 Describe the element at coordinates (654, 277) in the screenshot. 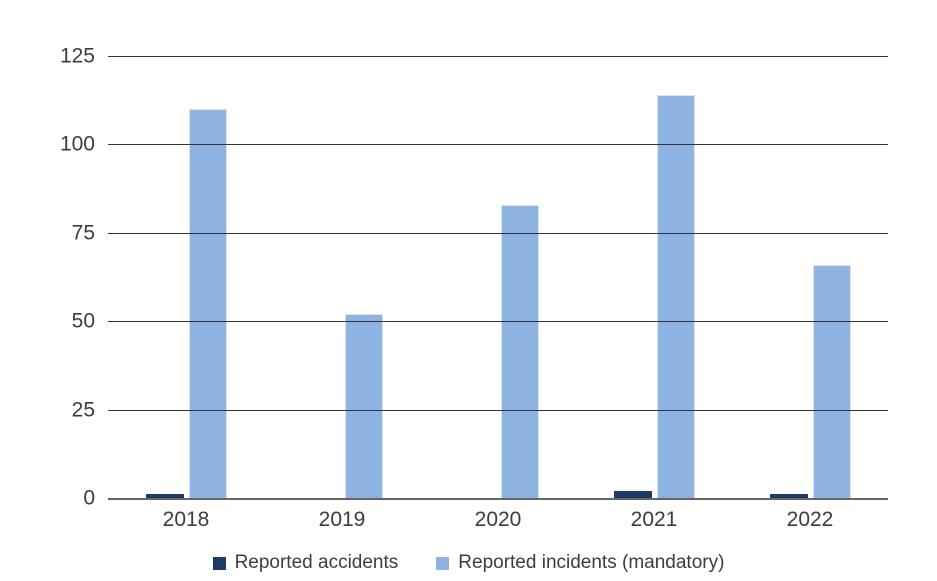

I see `bar-group-2021` at that location.